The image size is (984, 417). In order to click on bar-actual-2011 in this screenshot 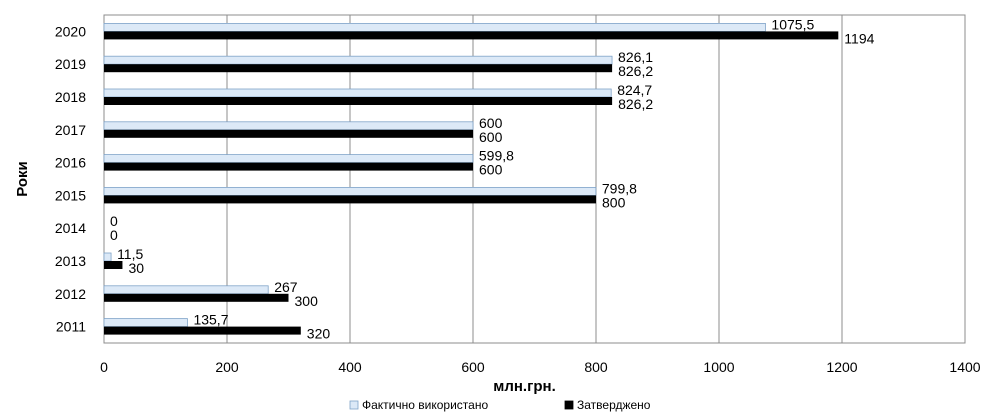, I will do `click(145, 323)`.